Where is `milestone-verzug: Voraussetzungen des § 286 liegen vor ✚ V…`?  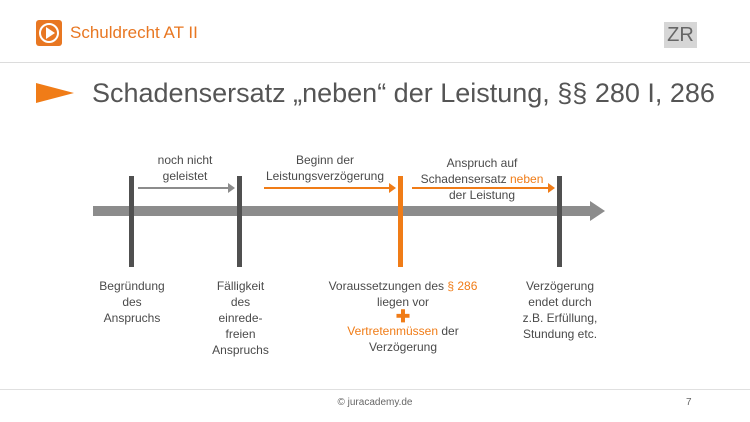 milestone-verzug: Voraussetzungen des § 286 liegen vor ✚ V… is located at coordinates (403, 316).